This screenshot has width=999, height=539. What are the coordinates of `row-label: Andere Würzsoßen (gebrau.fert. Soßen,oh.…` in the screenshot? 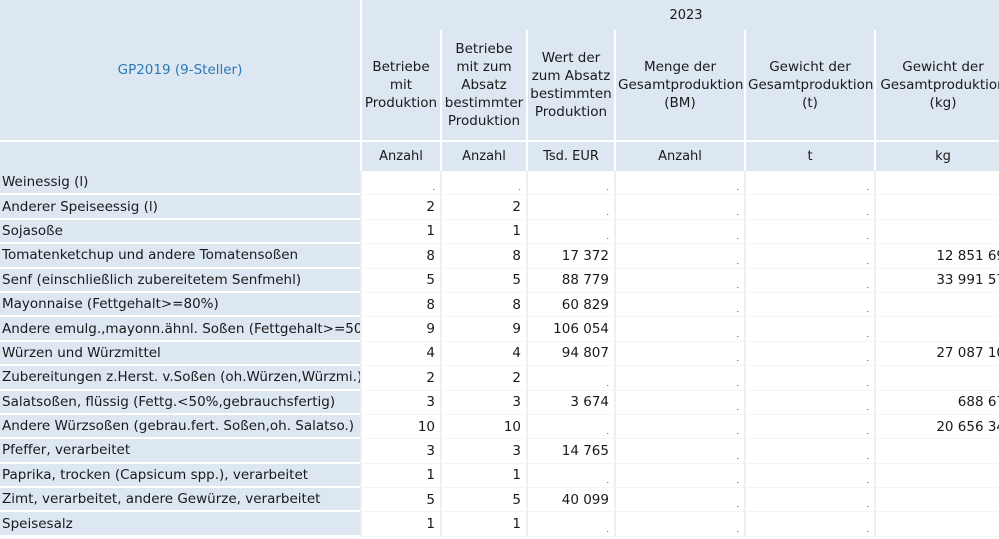 It's located at (180, 427).